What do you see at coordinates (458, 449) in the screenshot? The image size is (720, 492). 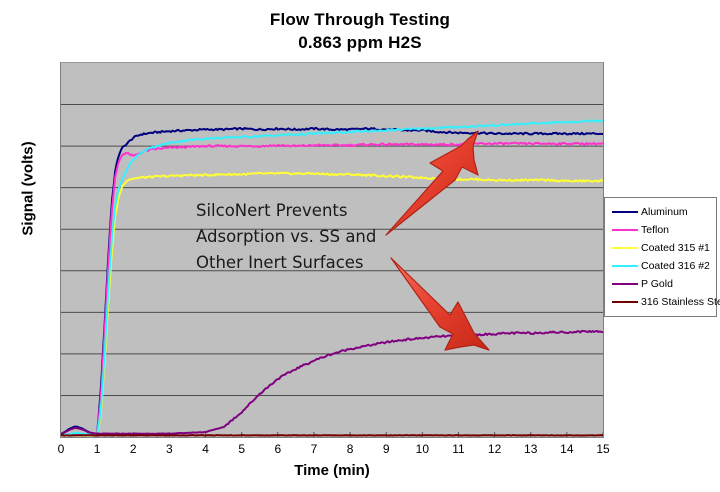 I see `x-tick-11: 11` at bounding box center [458, 449].